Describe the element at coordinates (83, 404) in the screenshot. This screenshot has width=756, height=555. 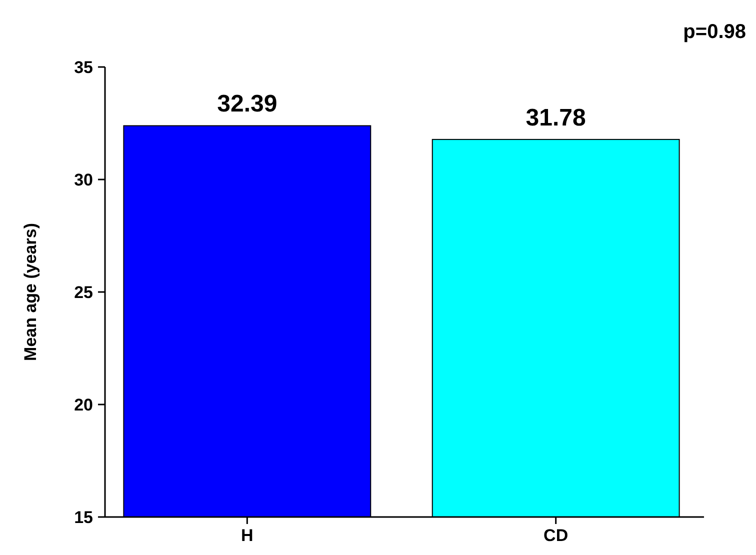
I see `y-tick-label: 20` at that location.